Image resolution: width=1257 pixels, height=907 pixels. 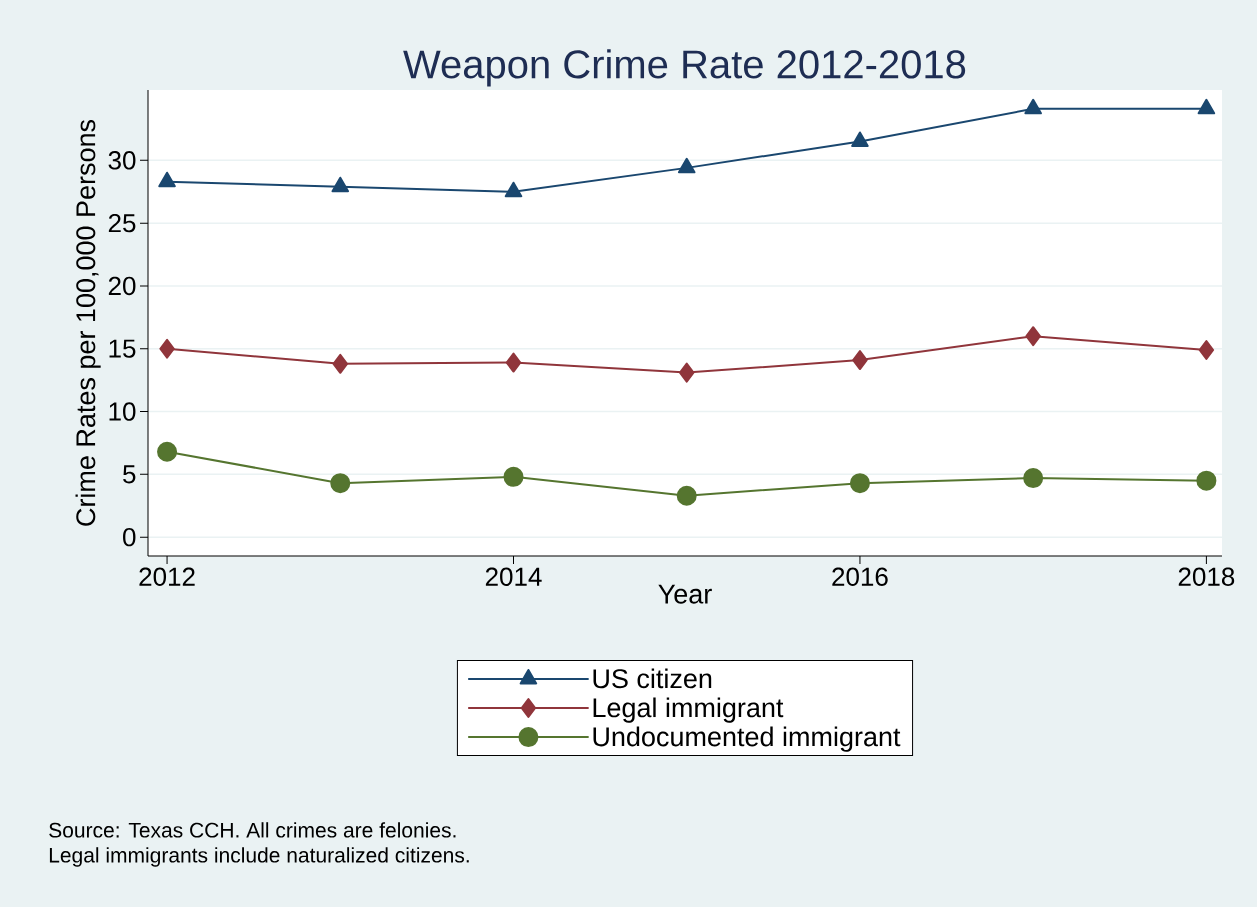 What do you see at coordinates (747, 739) in the screenshot?
I see `legend-label: Undocumented immigrant` at bounding box center [747, 739].